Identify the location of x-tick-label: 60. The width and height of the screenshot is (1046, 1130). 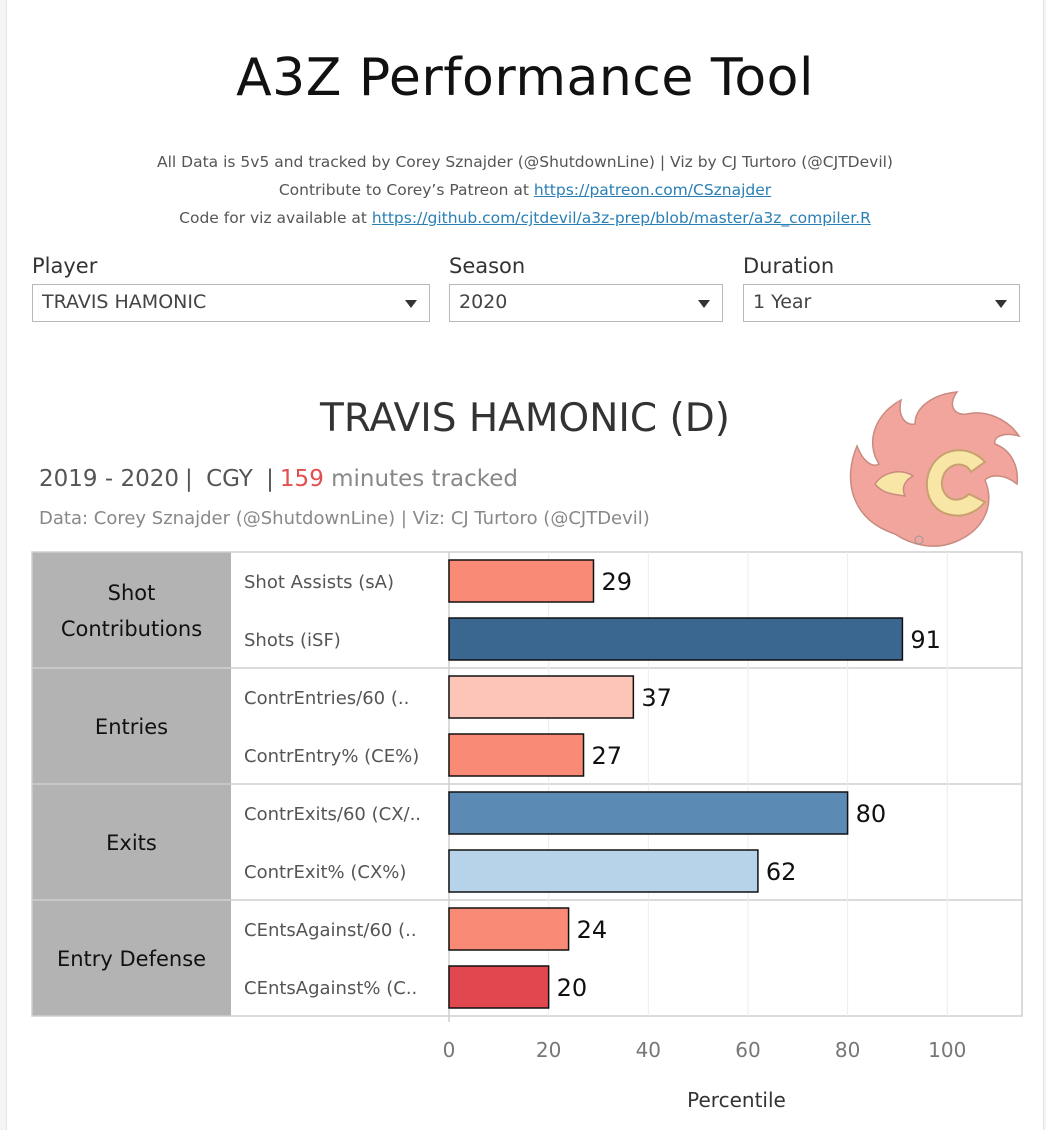
(747, 1050).